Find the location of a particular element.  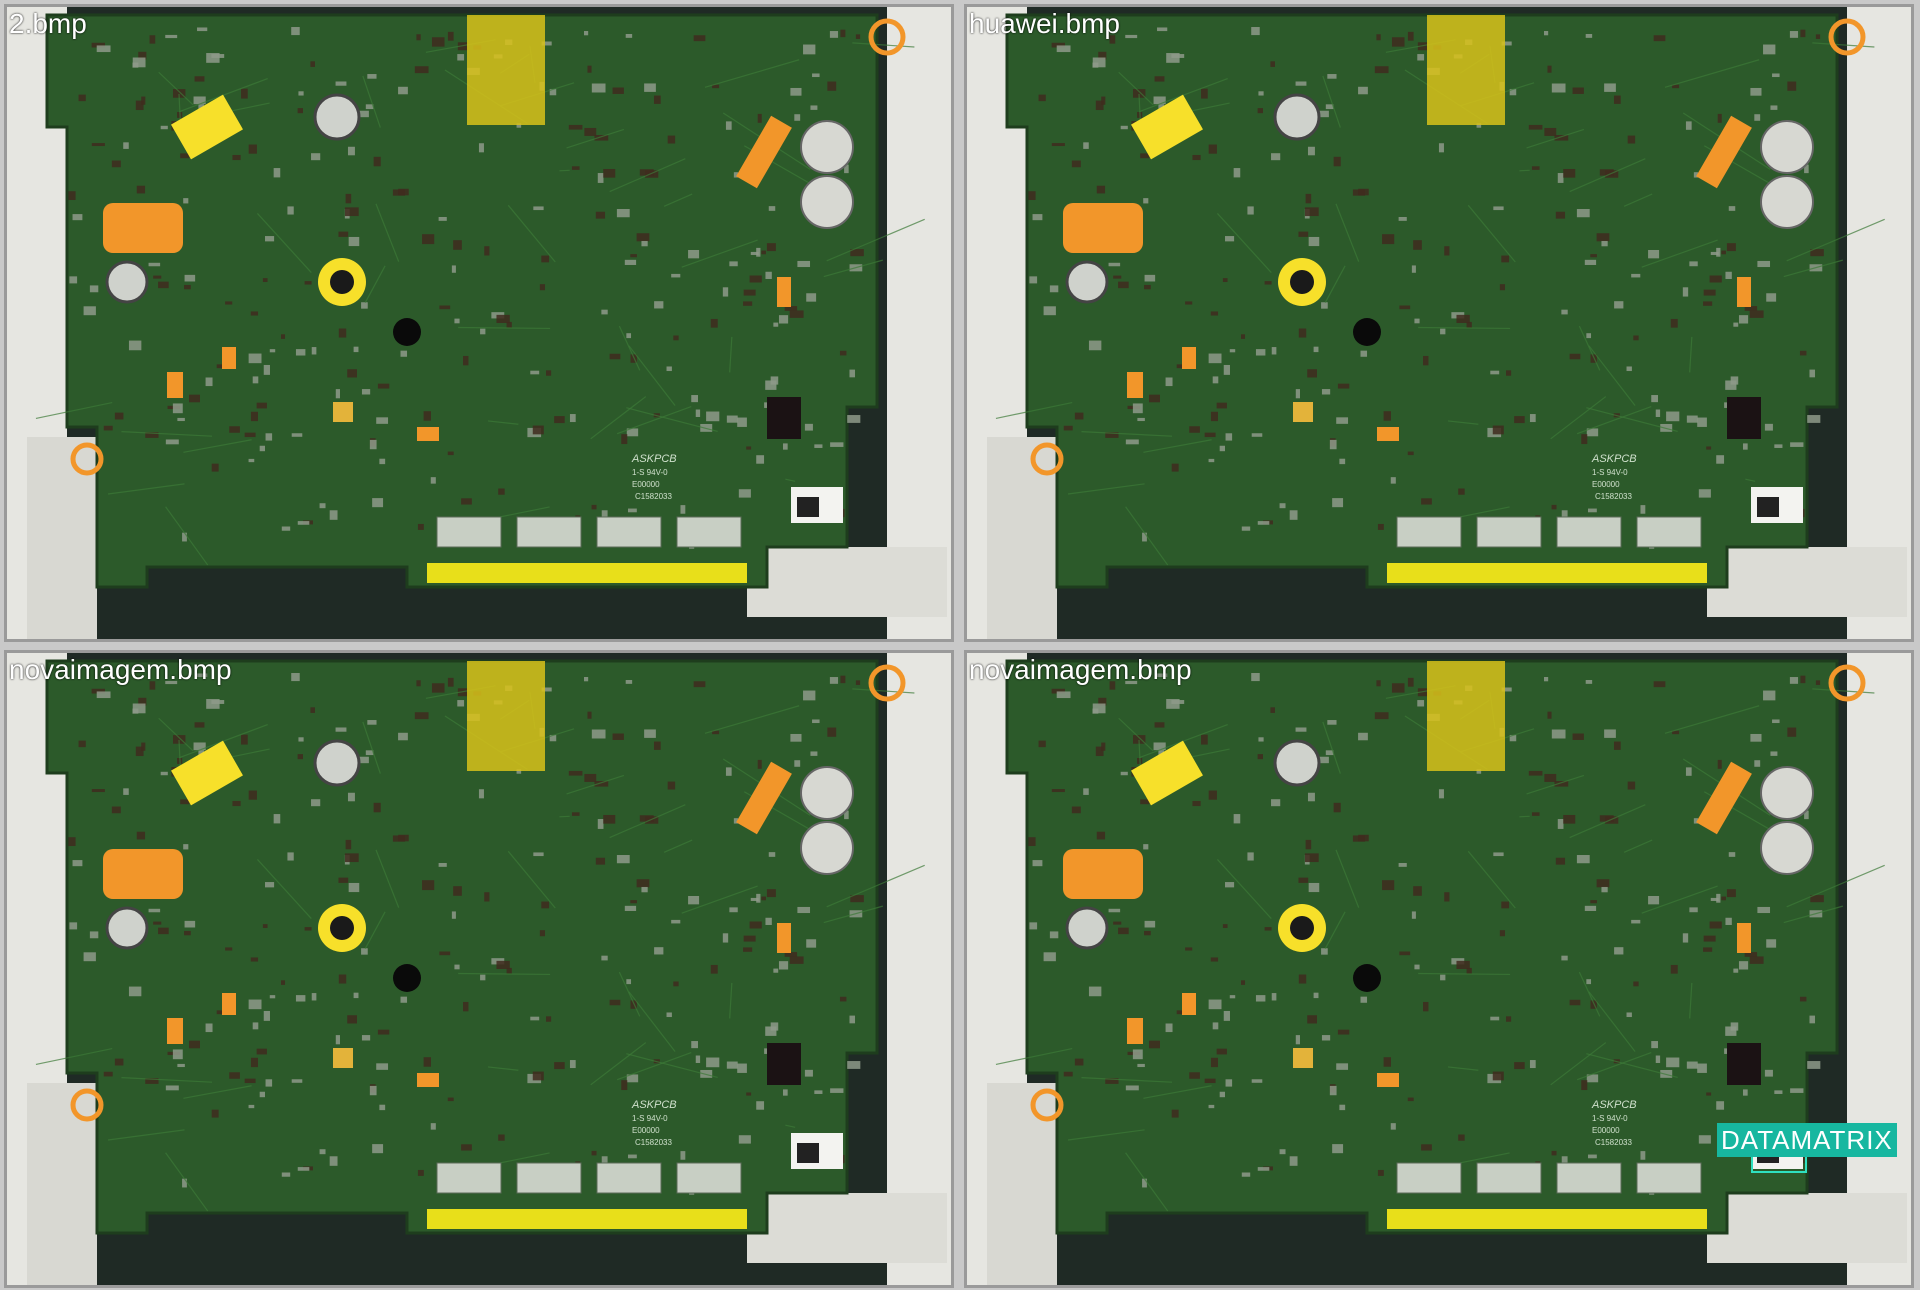

header-connector is located at coordinates (469, 532).